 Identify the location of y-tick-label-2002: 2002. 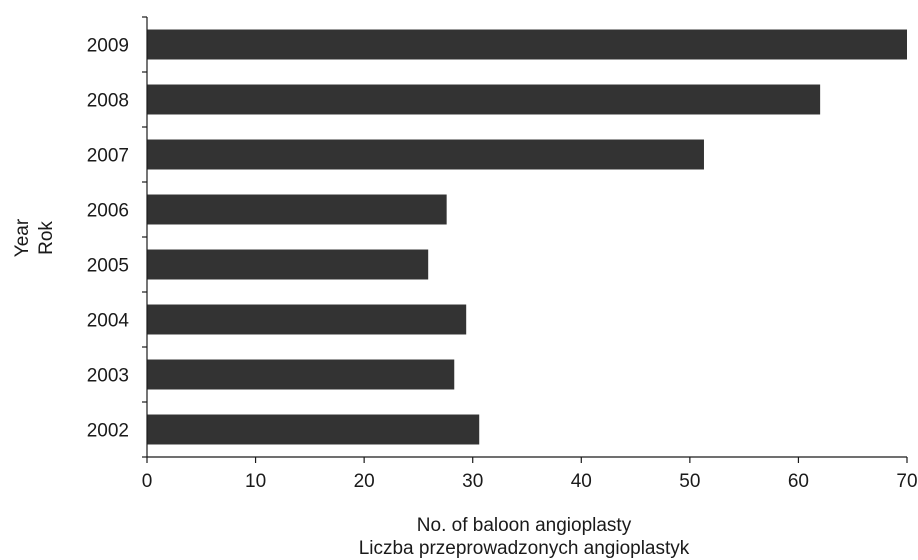
(108, 431).